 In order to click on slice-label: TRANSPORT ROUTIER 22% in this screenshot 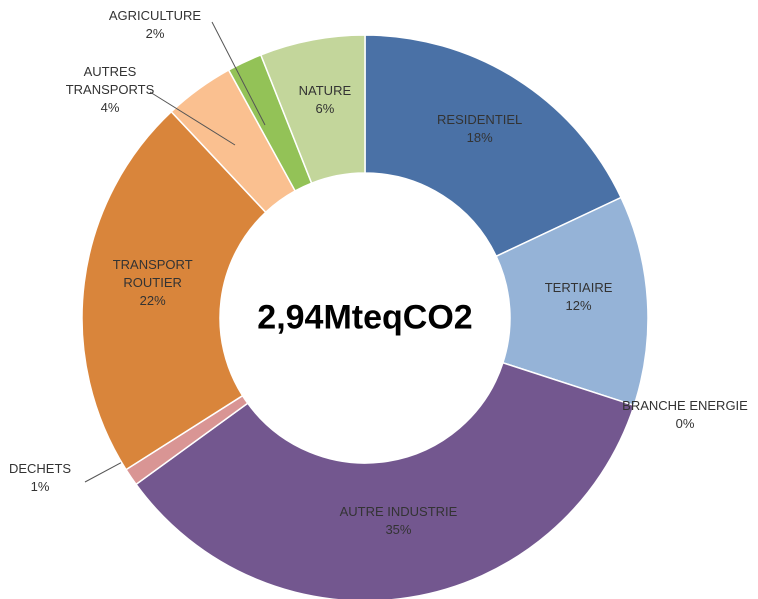, I will do `click(153, 283)`.